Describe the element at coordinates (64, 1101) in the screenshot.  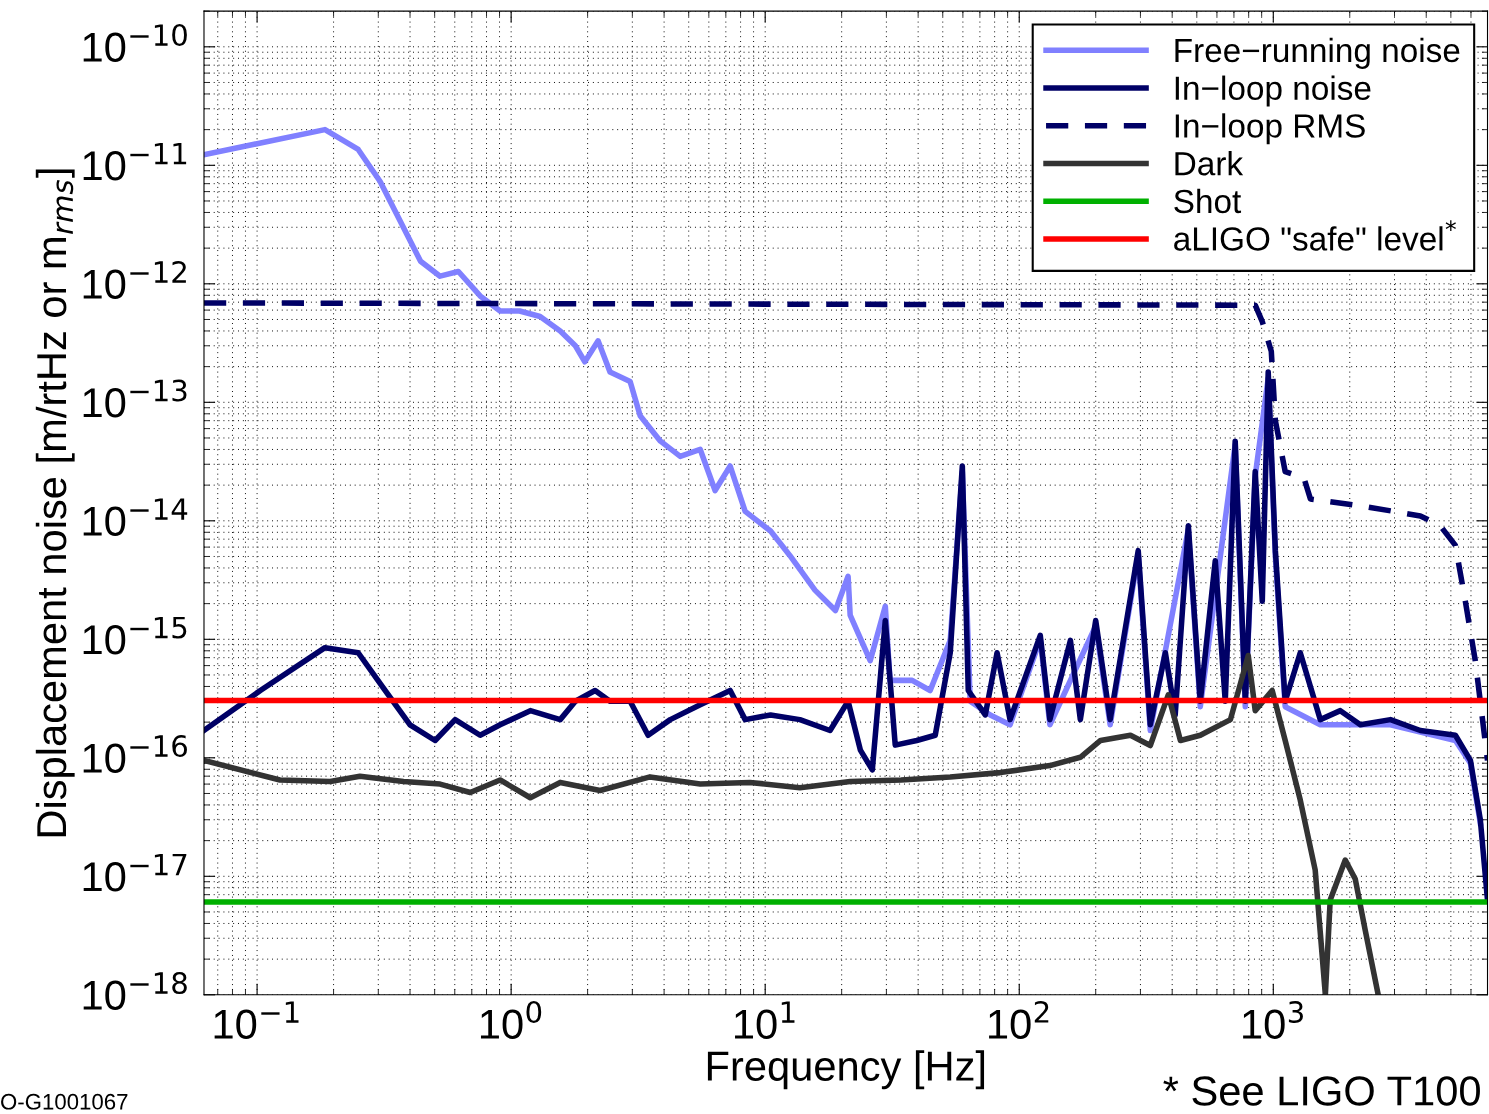
I see `text: O-G1001067` at that location.